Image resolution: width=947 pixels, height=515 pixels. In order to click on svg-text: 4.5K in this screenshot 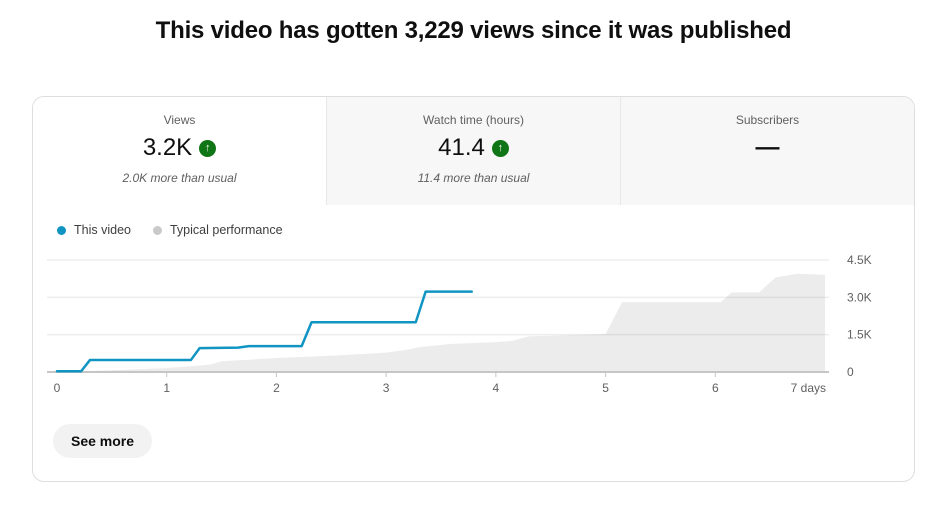, I will do `click(859, 260)`.